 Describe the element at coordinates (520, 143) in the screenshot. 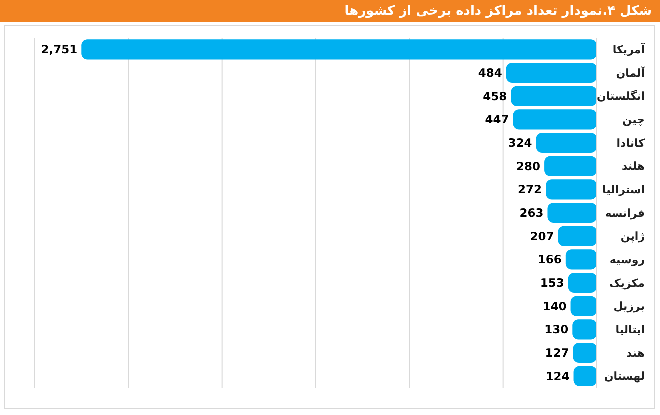

I see `data-label: 324` at that location.